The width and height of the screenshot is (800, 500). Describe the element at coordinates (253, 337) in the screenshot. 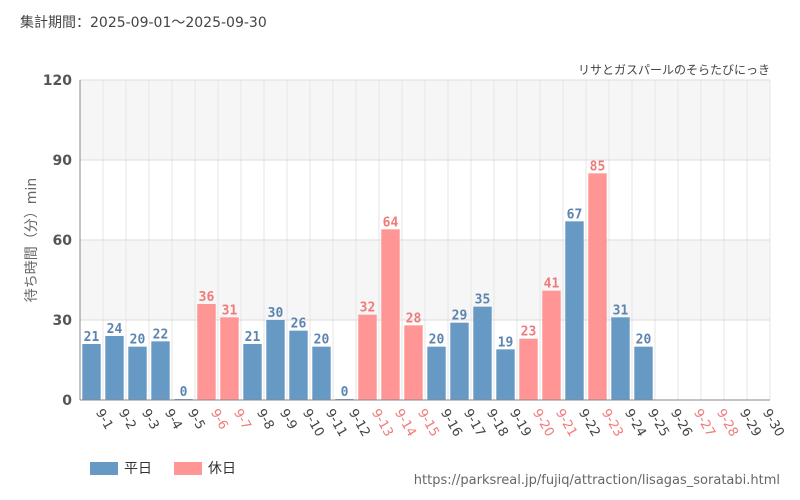

I see `data-label-9-8: 21` at that location.